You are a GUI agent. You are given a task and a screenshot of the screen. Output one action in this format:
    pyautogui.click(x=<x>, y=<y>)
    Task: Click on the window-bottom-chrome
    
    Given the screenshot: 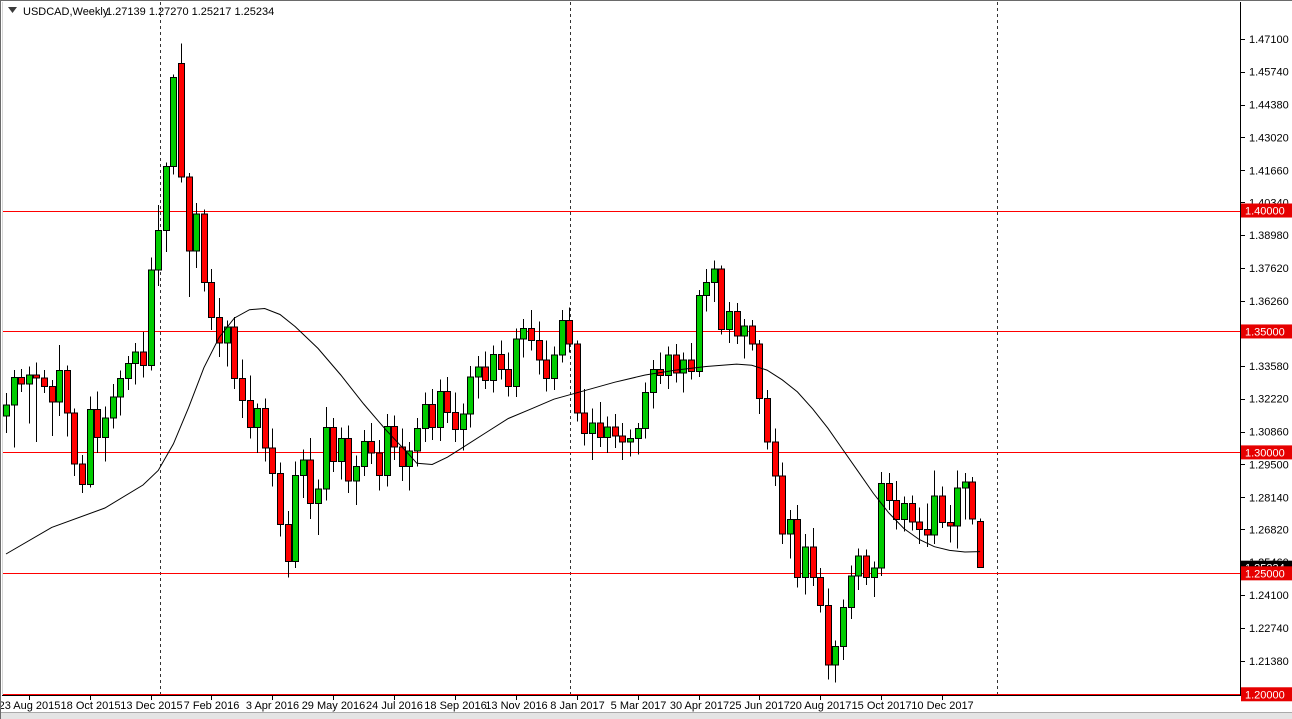 What is the action you would take?
    pyautogui.click(x=646, y=715)
    